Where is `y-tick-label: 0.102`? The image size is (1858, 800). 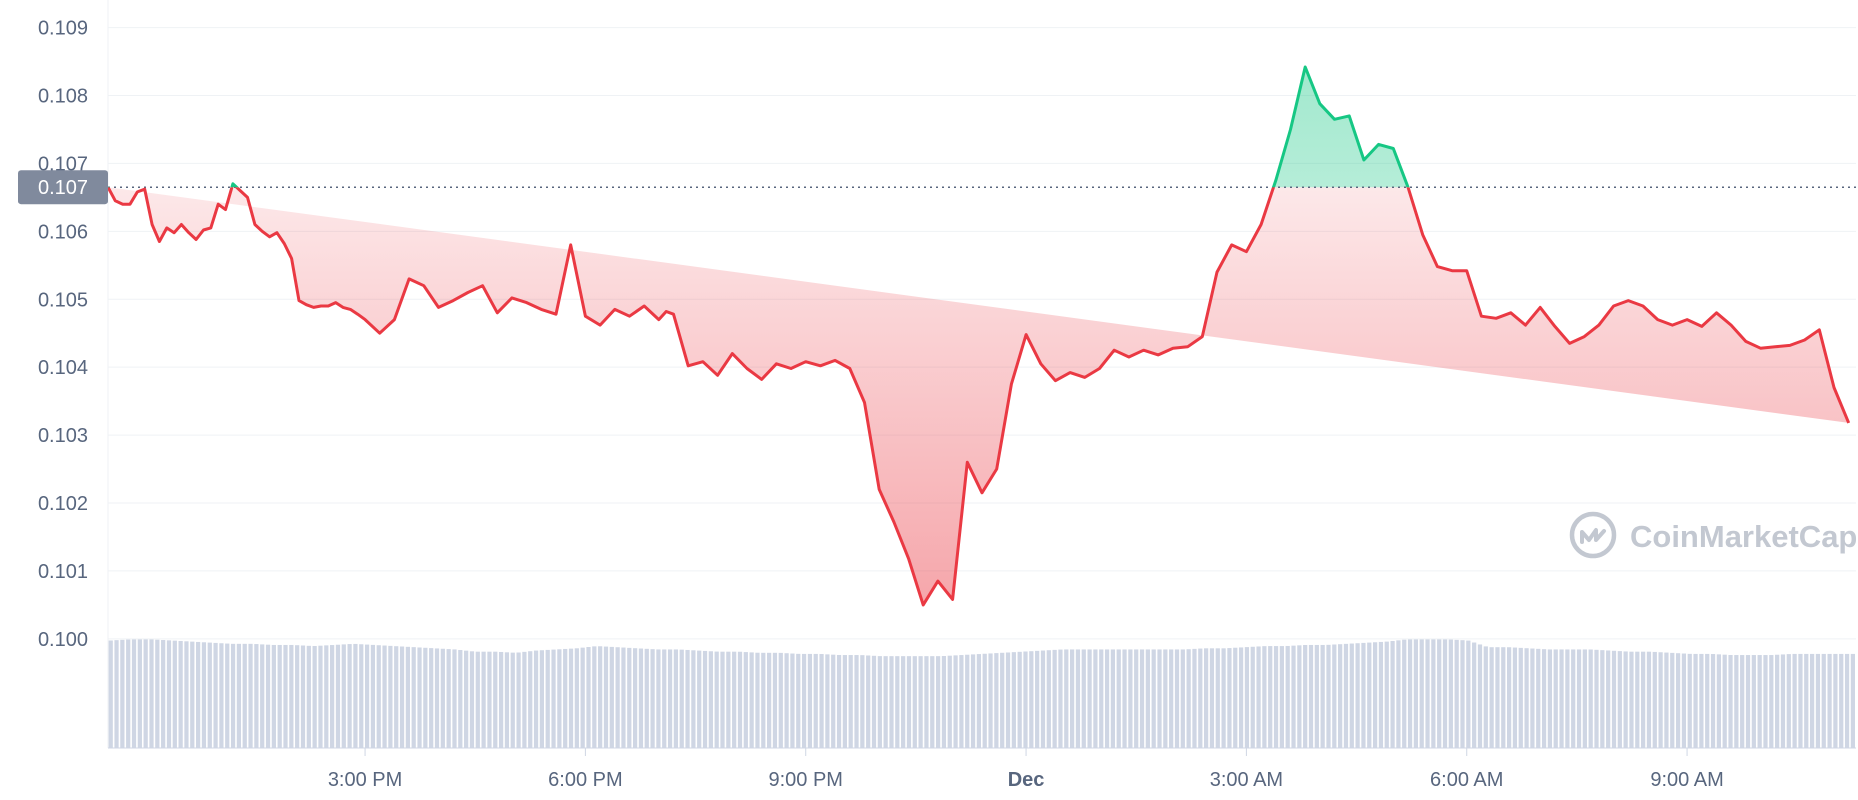 y-tick-label: 0.102 is located at coordinates (63, 504).